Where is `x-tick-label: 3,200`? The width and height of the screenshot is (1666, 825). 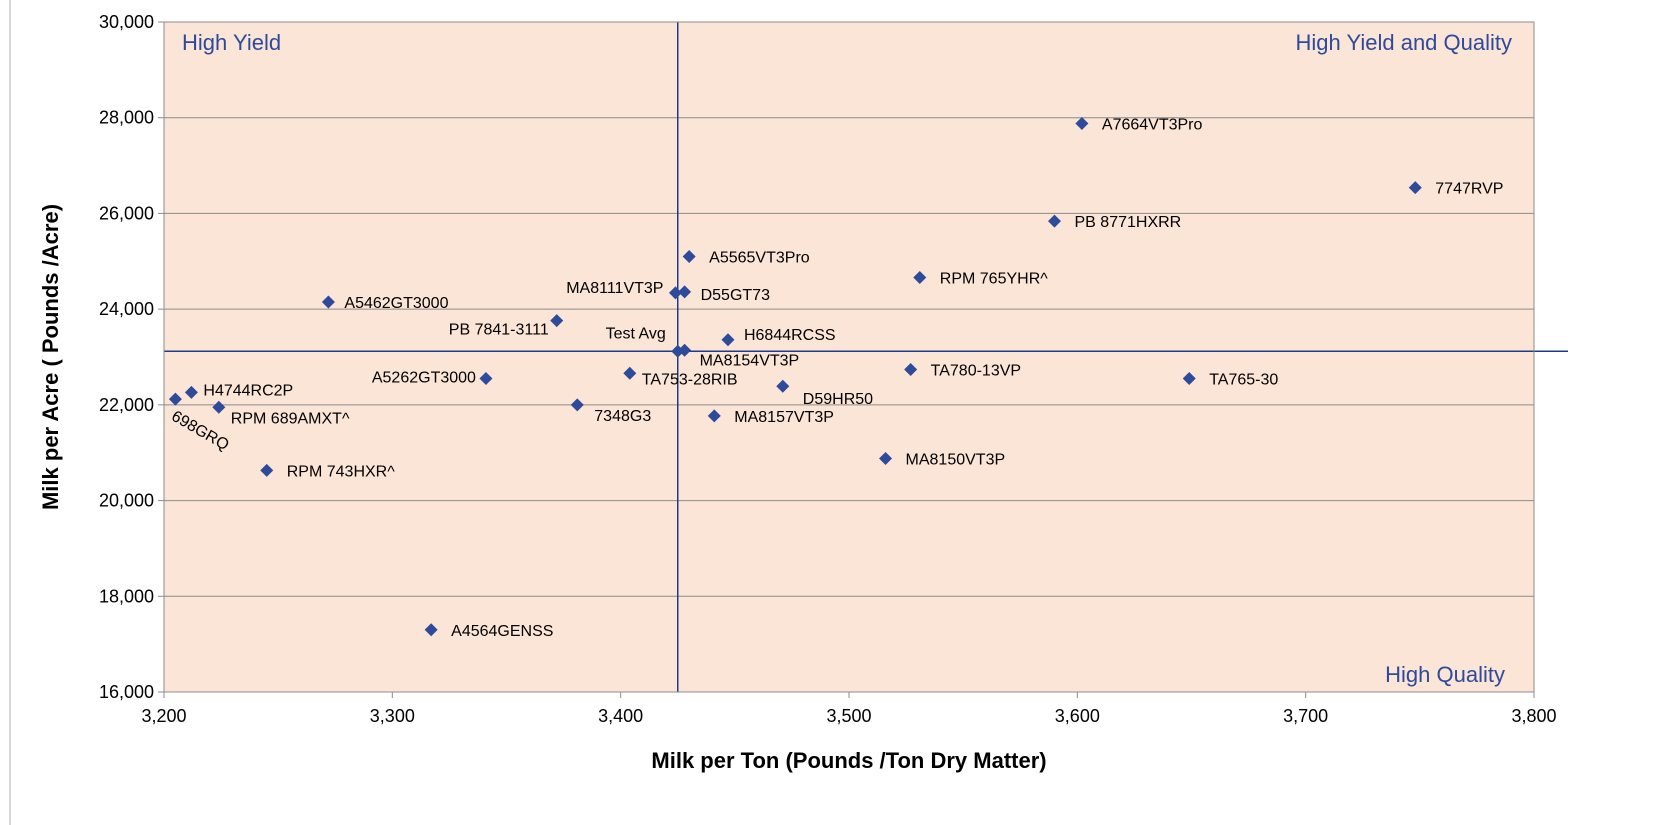 x-tick-label: 3,200 is located at coordinates (163, 716).